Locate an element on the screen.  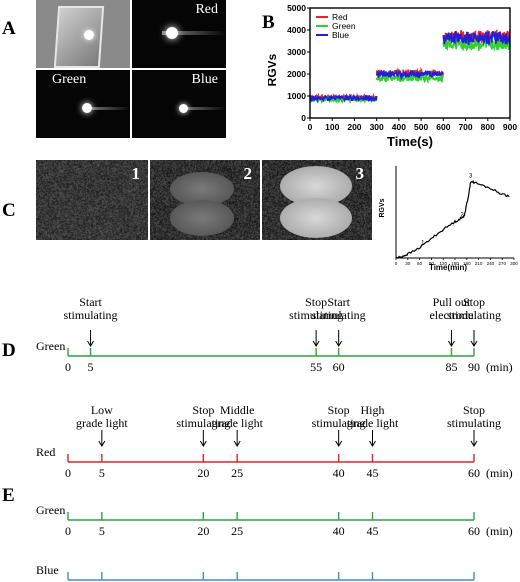
legend-entry: Blue is located at coordinates (340, 35).